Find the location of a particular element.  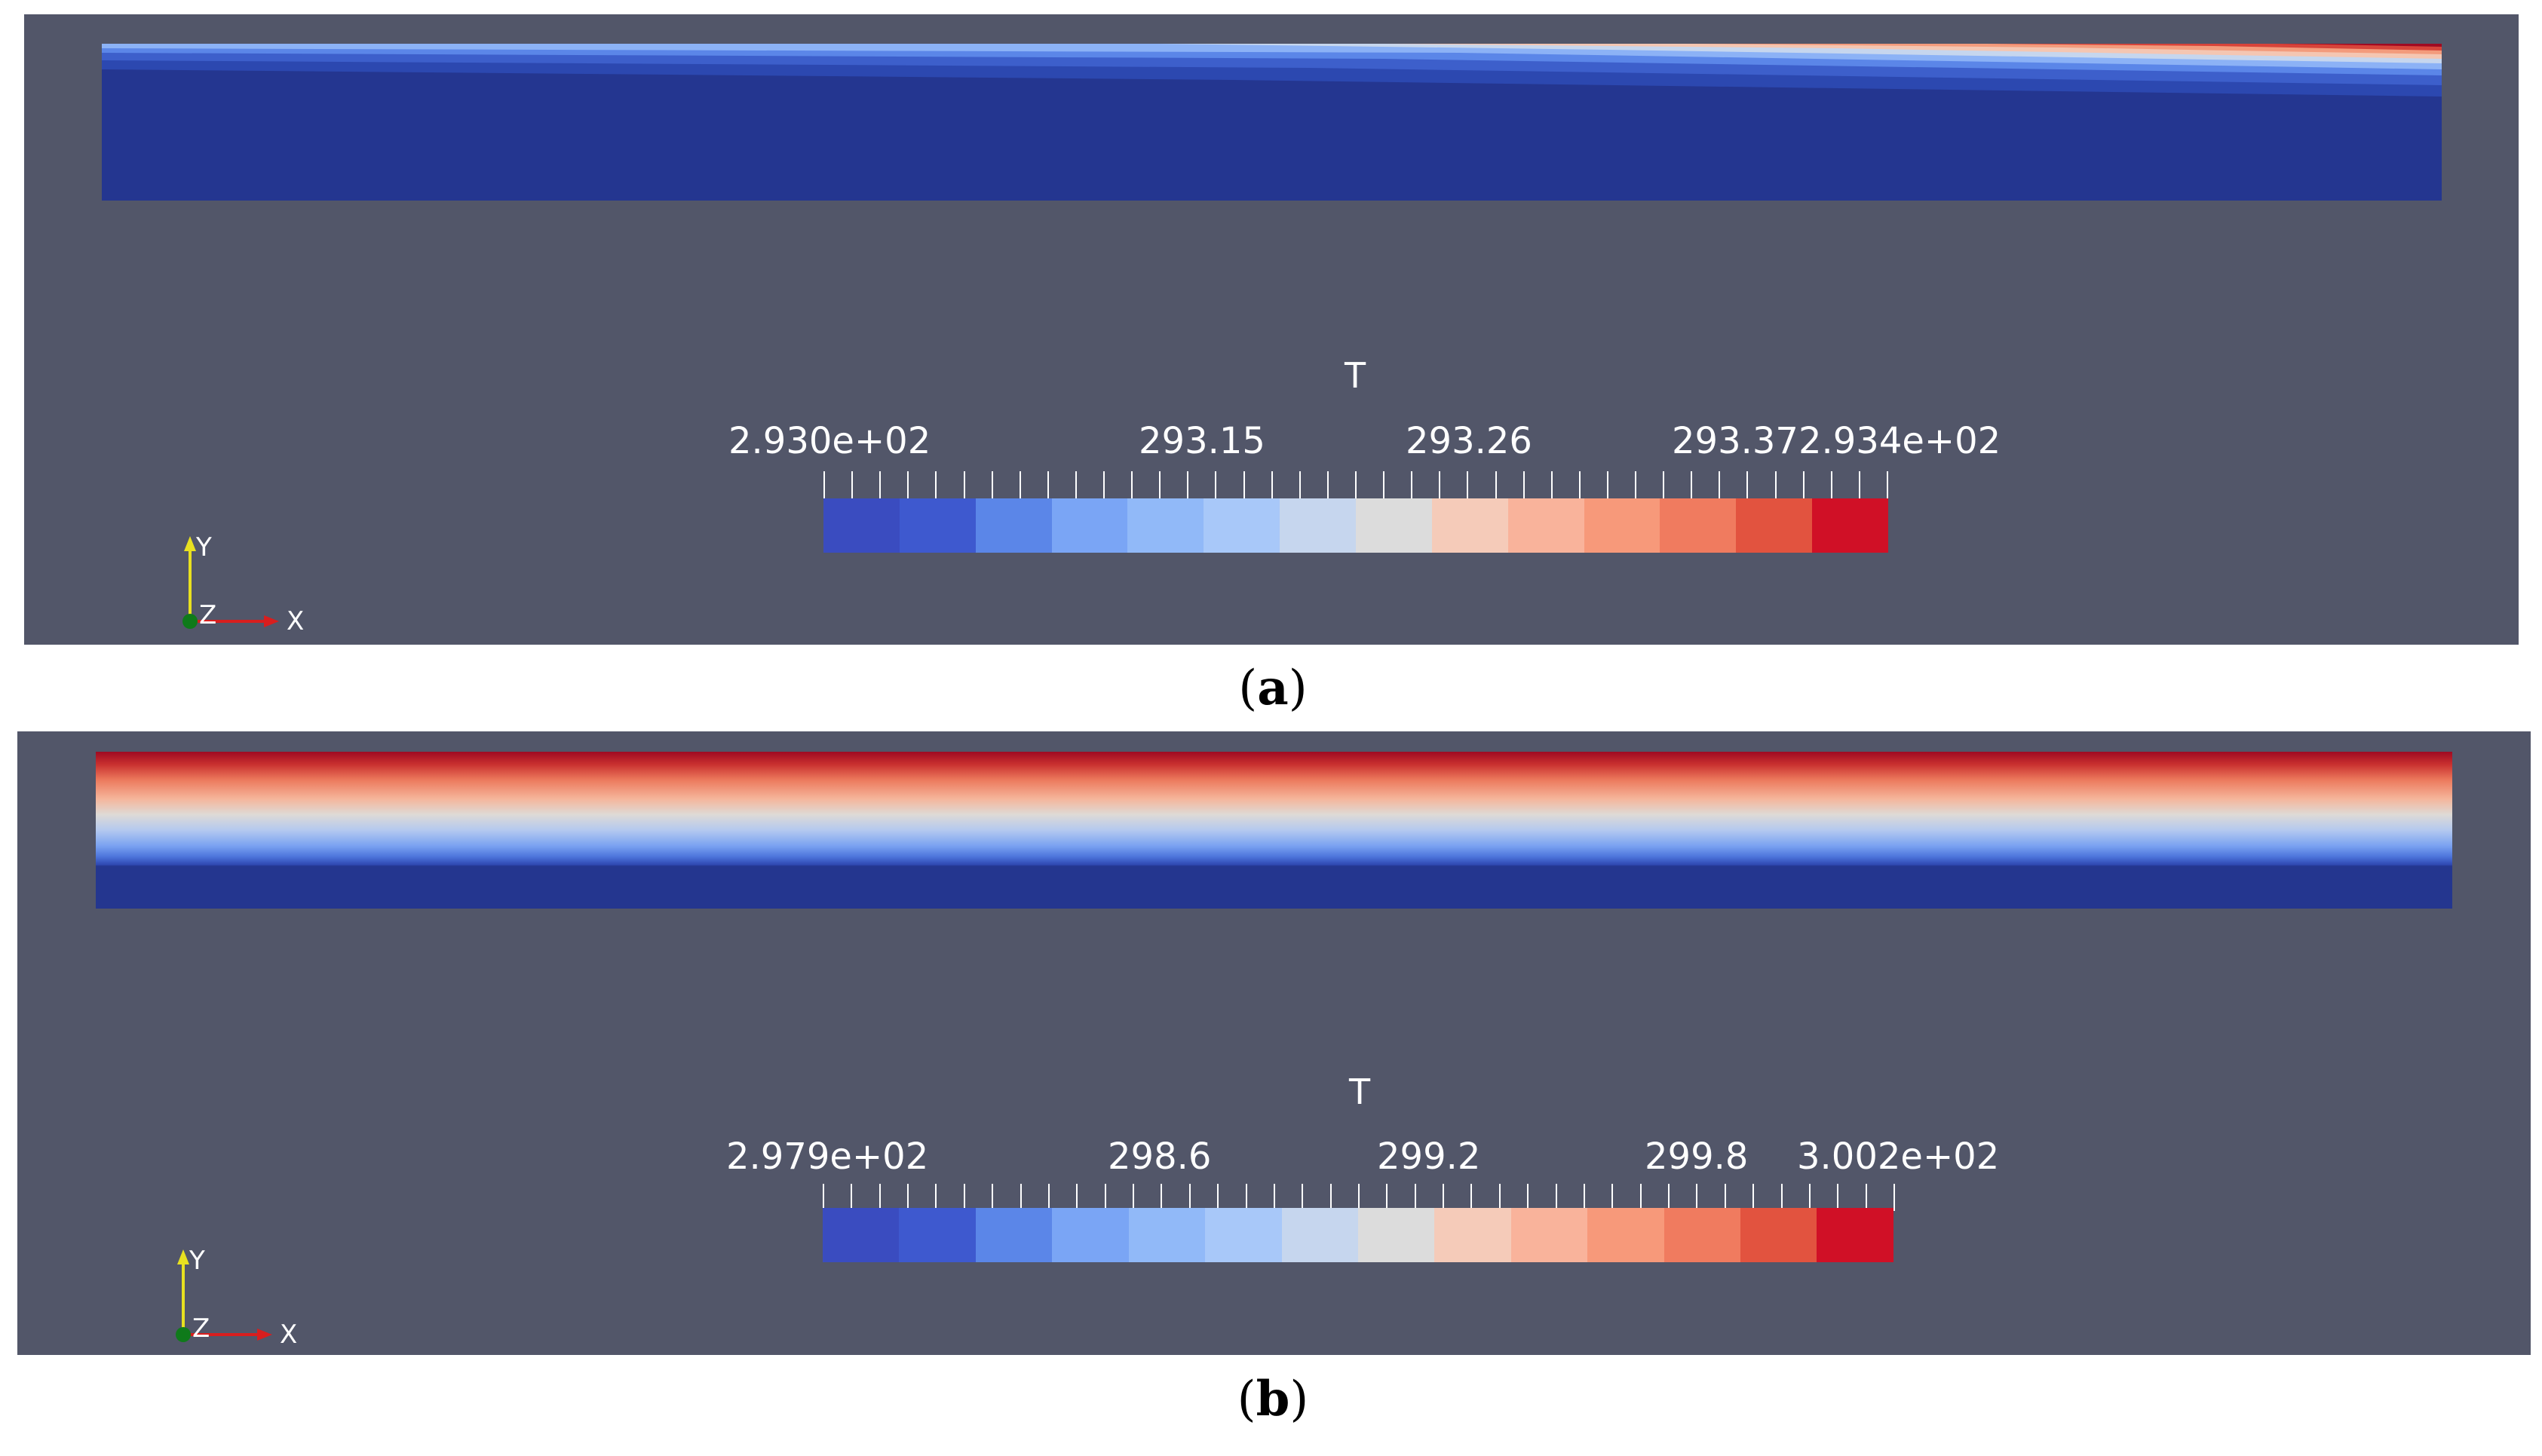

colorbar-ticks-a is located at coordinates (1358, 501).